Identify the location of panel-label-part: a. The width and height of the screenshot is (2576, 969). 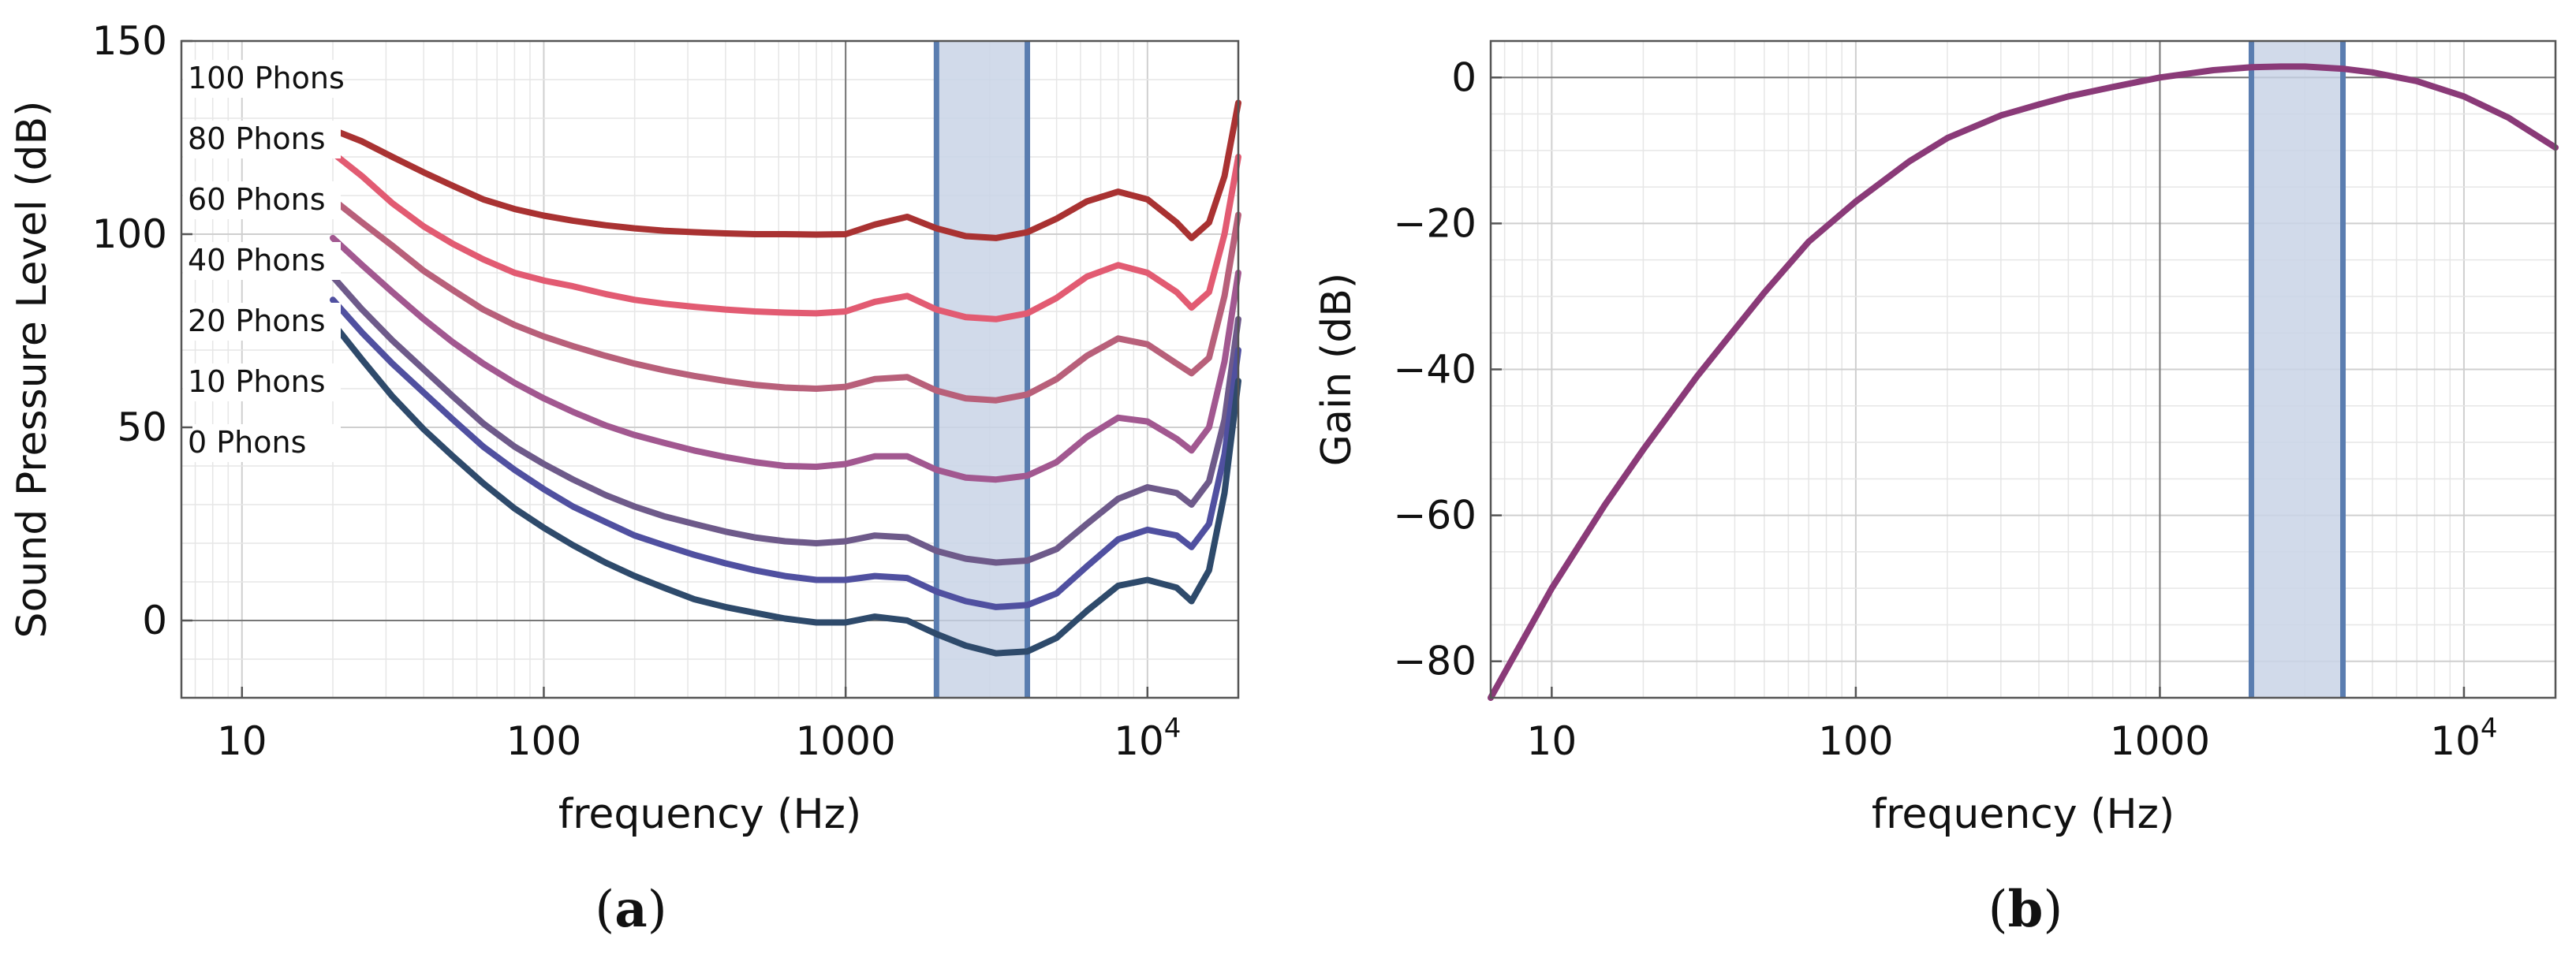
(630, 909).